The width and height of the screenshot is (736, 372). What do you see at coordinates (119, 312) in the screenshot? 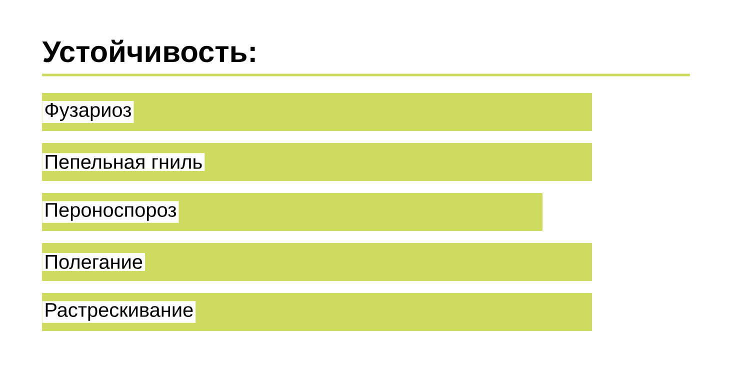
I see `y-tick-label: Растрескивание` at bounding box center [119, 312].